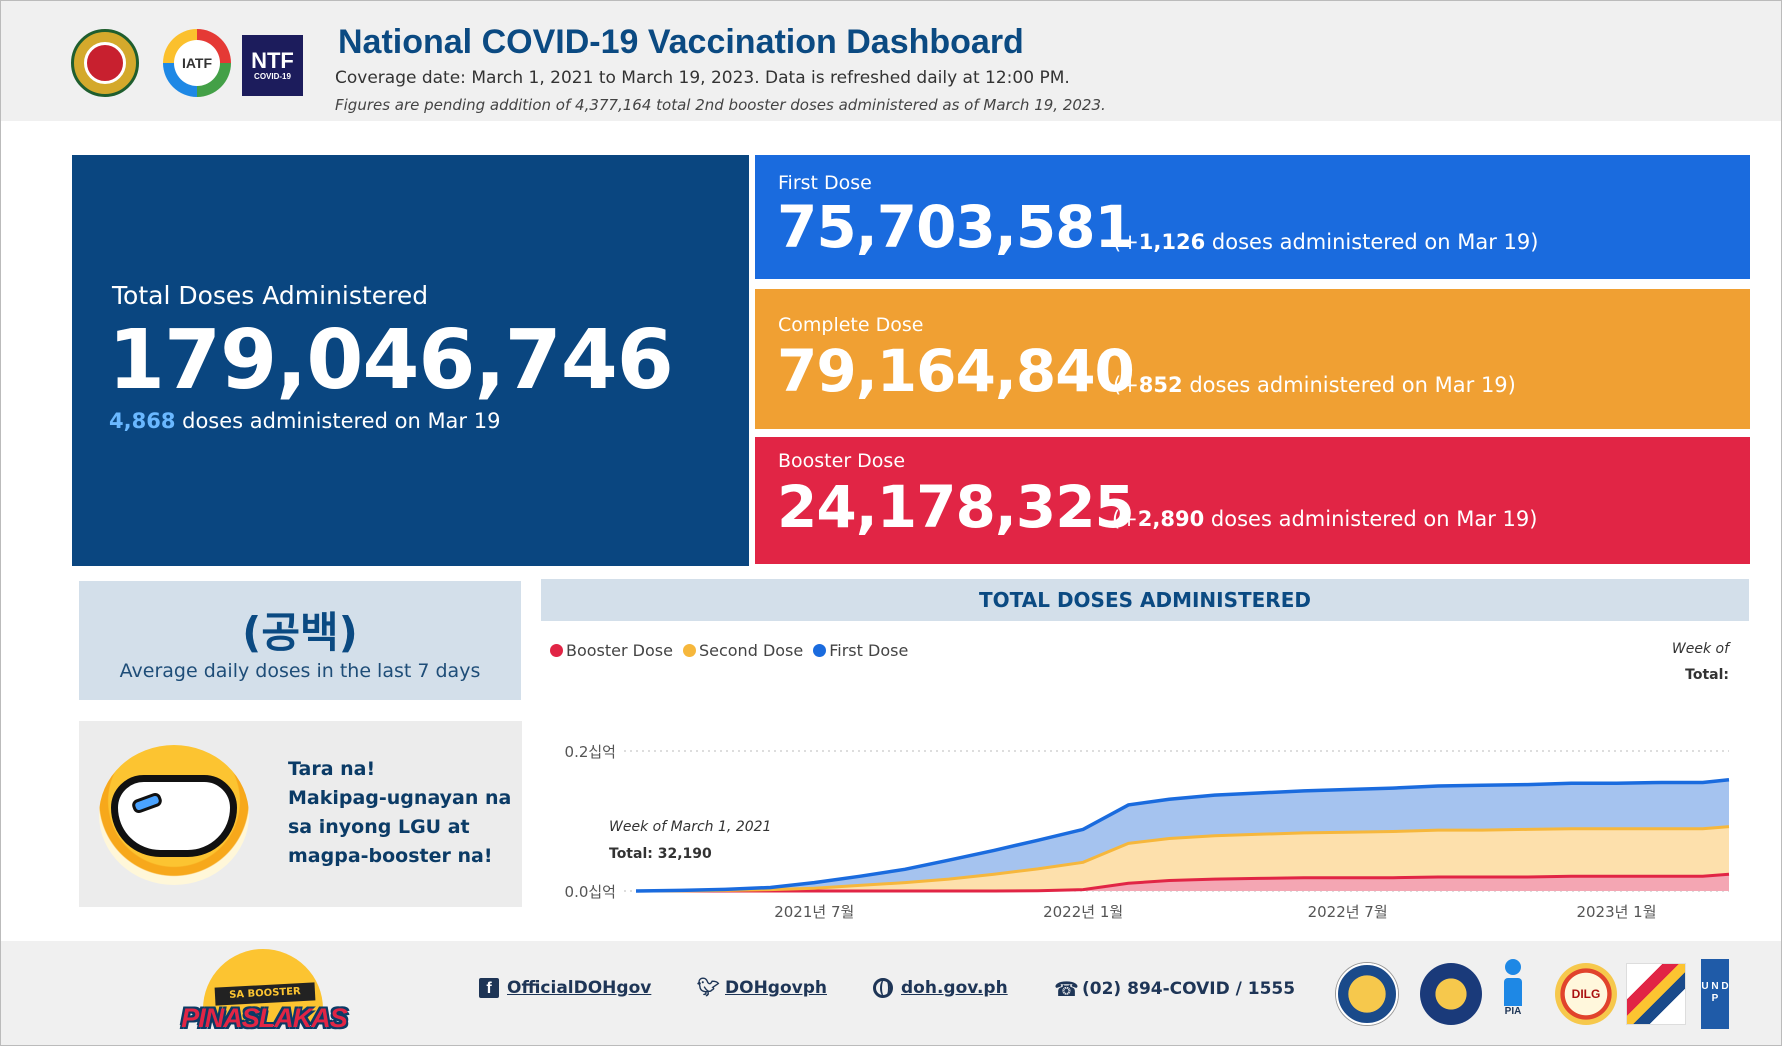 The height and width of the screenshot is (1046, 1782). I want to click on website-link: doh.gov.ph, so click(940, 988).